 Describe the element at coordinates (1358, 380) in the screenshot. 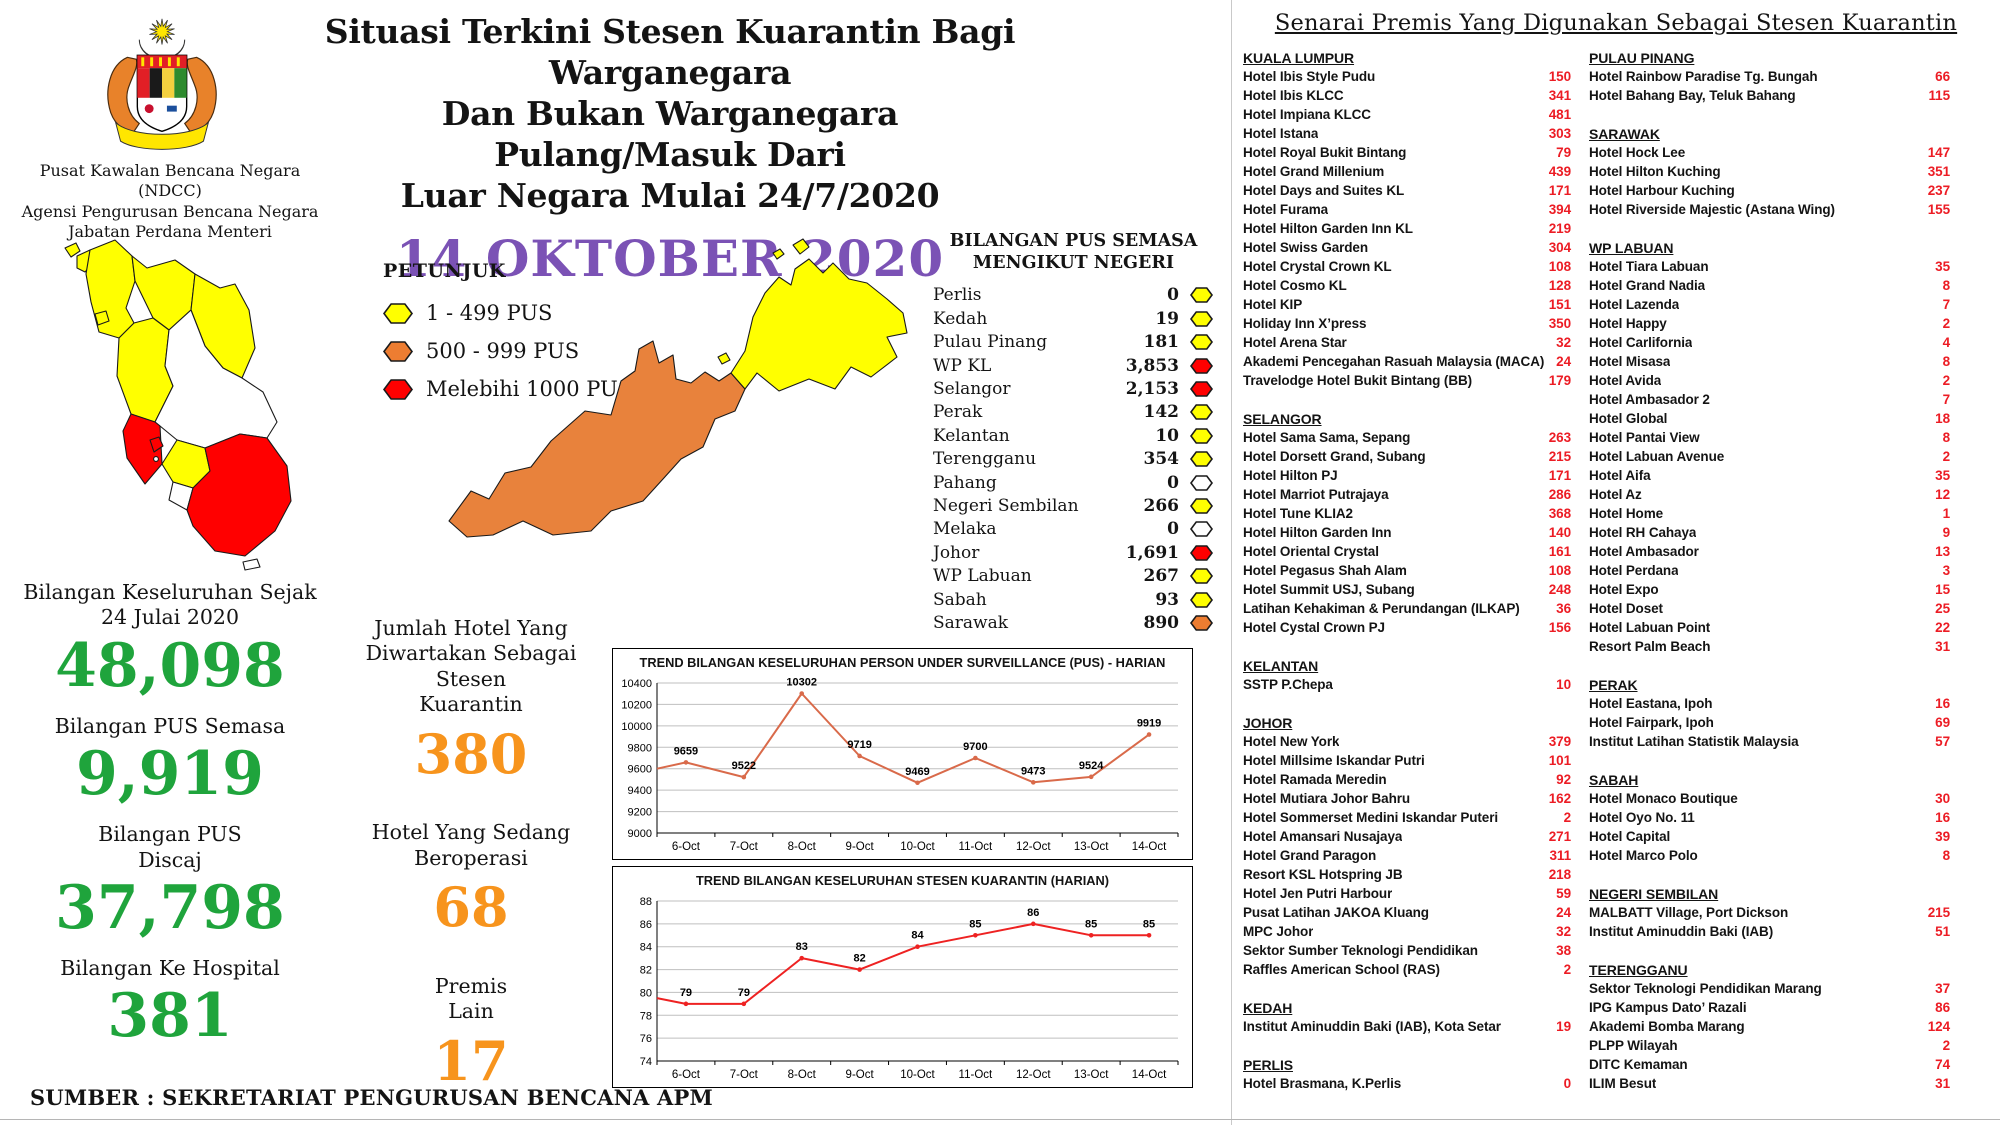

I see `premises-item-name: Travelodge Hotel Bukit Bintang (BB)` at that location.